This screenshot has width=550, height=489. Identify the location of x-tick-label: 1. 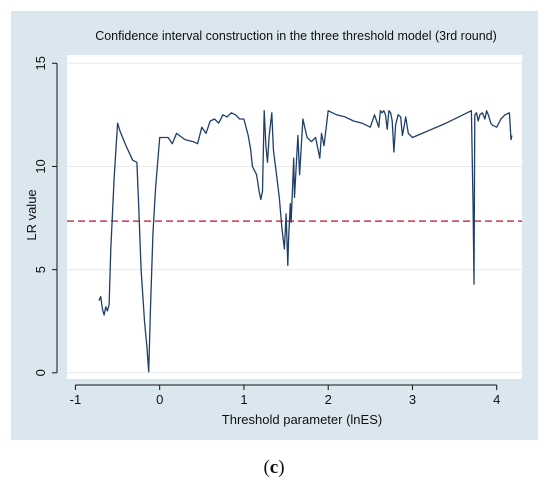
(243, 399).